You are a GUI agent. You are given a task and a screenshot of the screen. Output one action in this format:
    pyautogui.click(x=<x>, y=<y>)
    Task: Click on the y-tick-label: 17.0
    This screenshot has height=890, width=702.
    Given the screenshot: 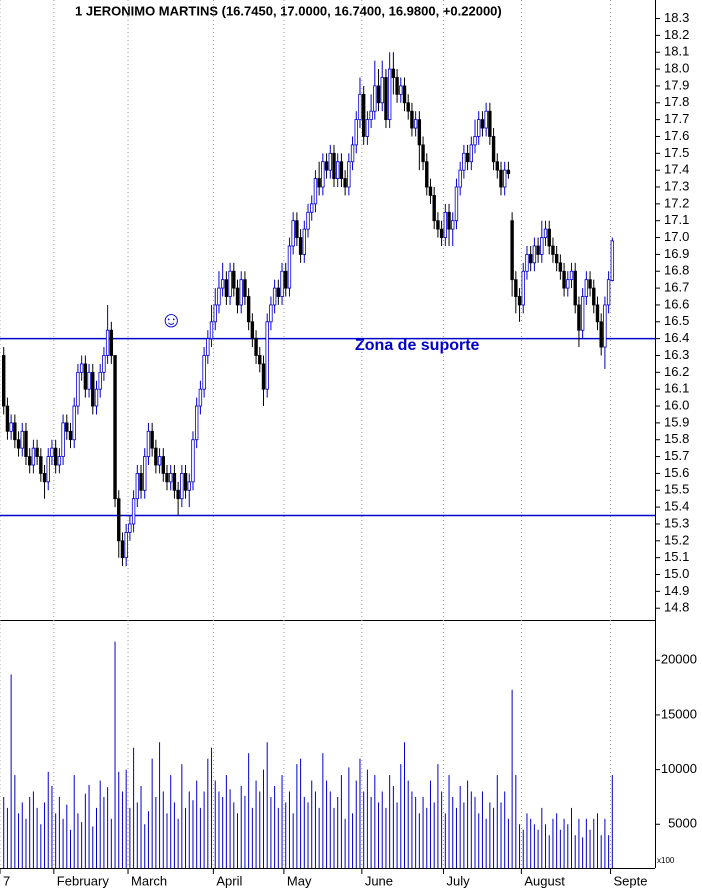 What is the action you would take?
    pyautogui.click(x=676, y=236)
    